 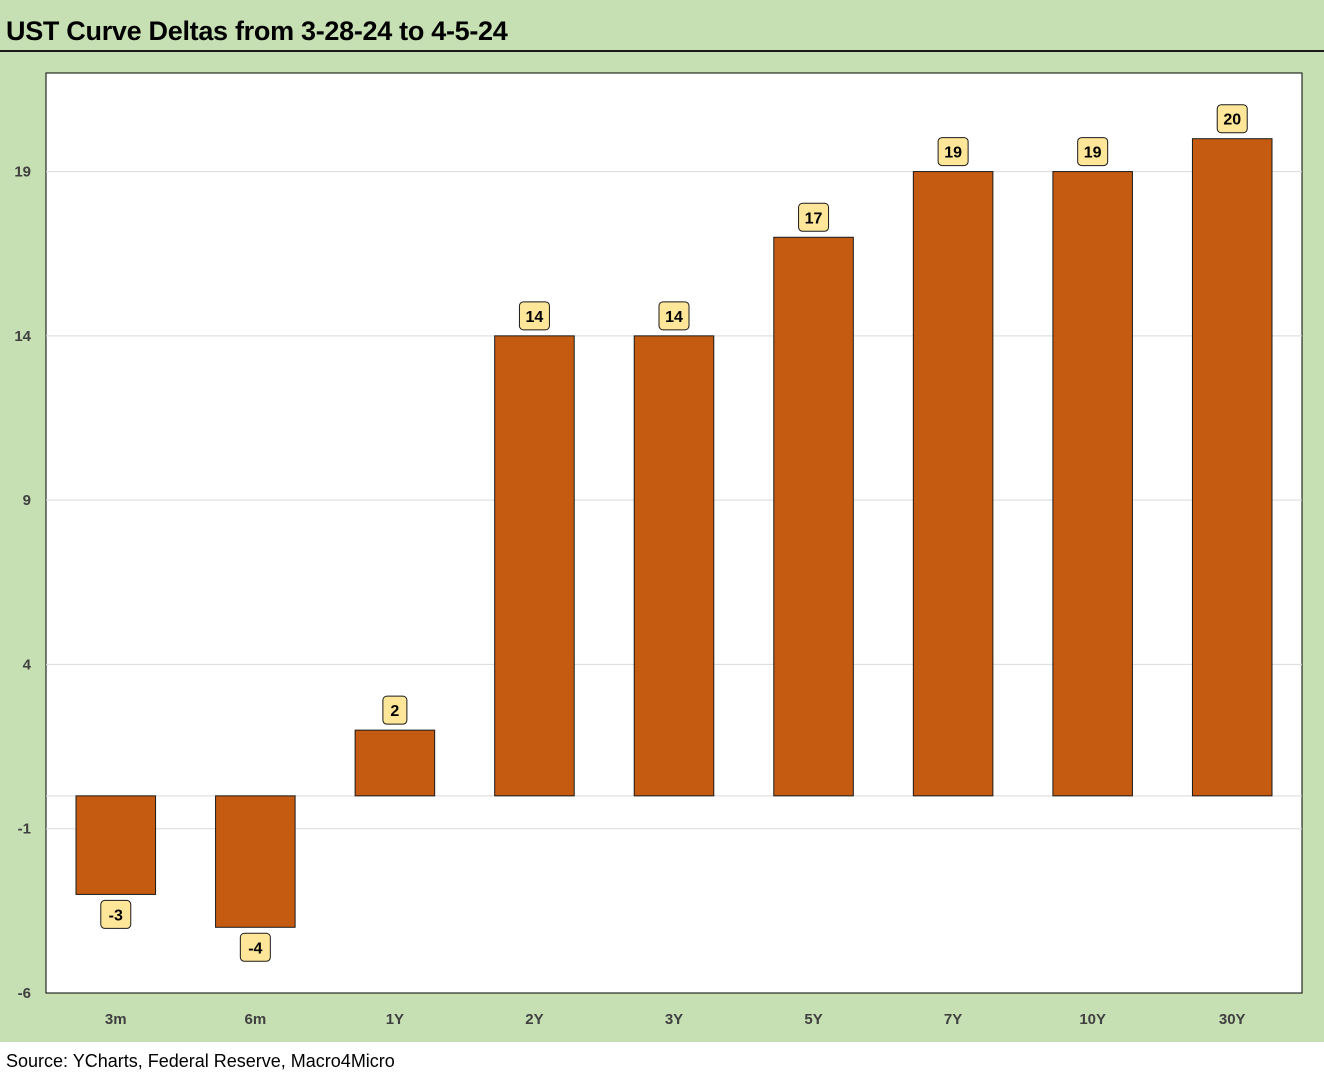 I want to click on bar-5Y, so click(x=813, y=516).